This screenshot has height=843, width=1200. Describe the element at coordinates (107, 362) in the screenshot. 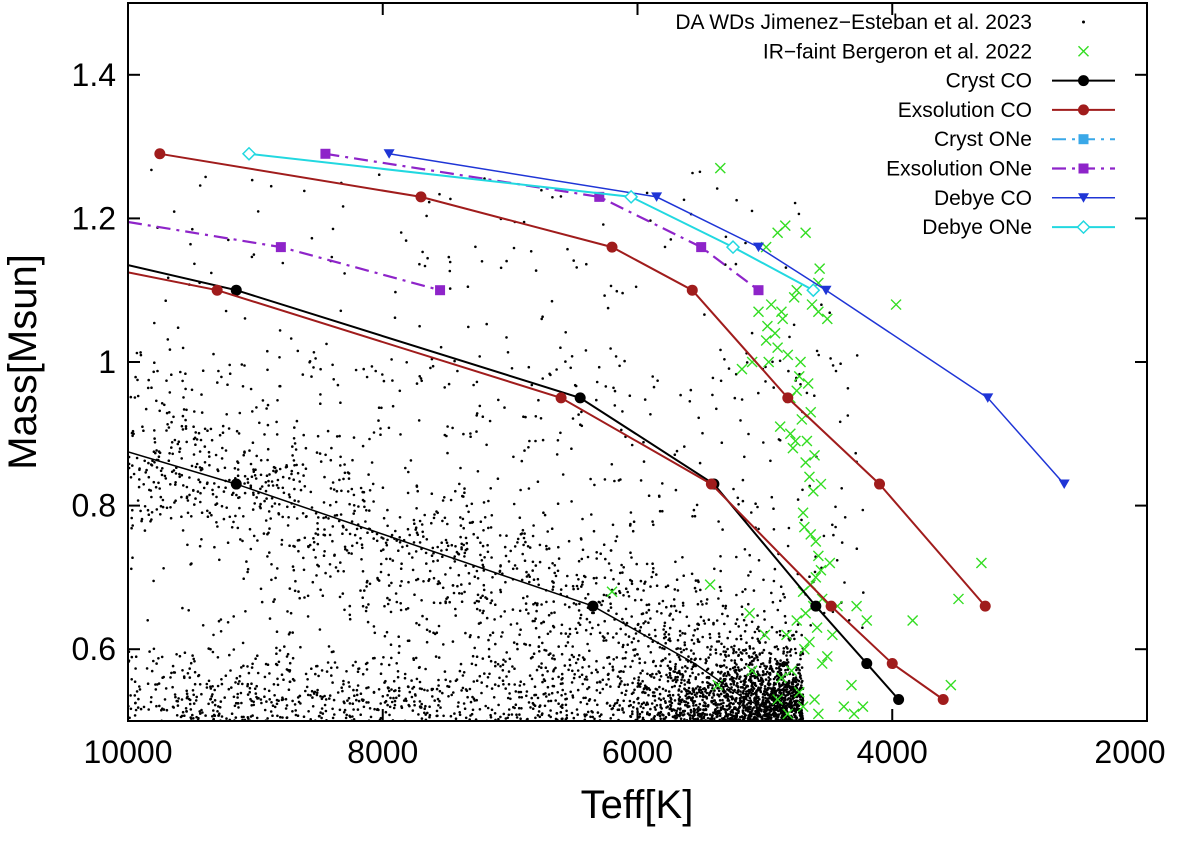

I see `y-tick-label: 1` at that location.